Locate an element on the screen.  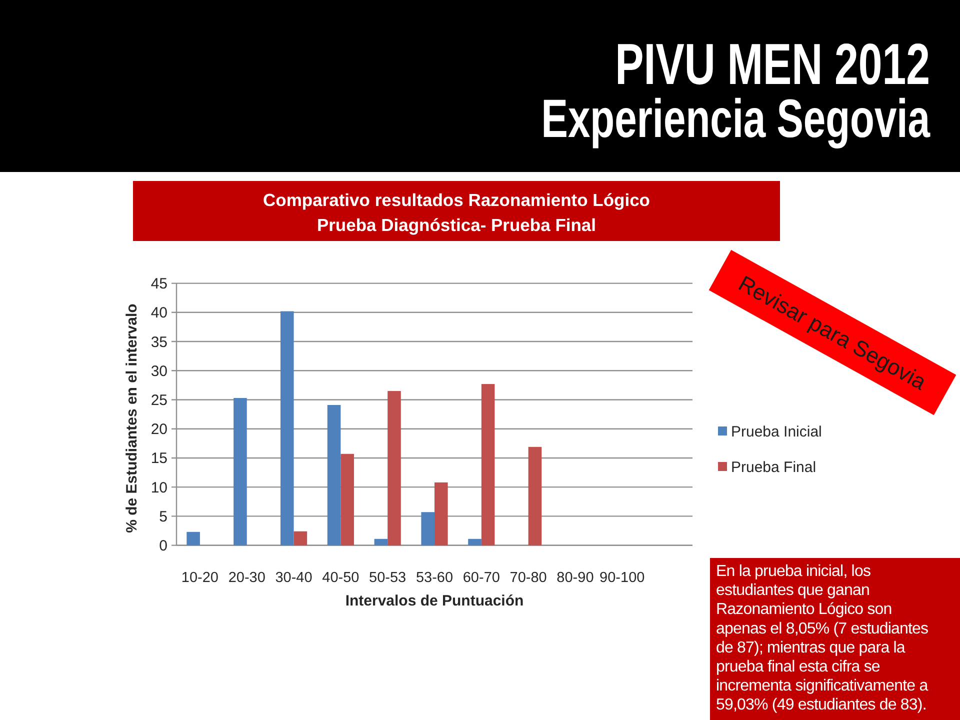
chart-subtitle: Prueba Diagnóstica- Prueba Final is located at coordinates (456, 225).